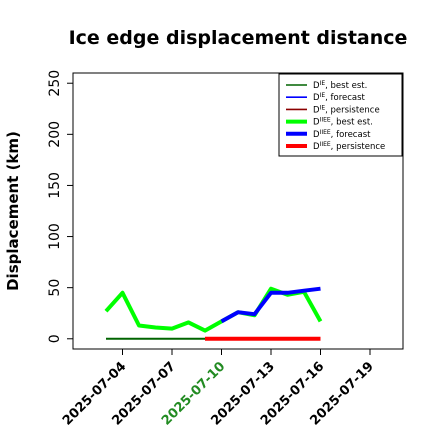 This screenshot has width=440, height=440. Describe the element at coordinates (55, 338) in the screenshot. I see `y-tick-label: 0` at that location.